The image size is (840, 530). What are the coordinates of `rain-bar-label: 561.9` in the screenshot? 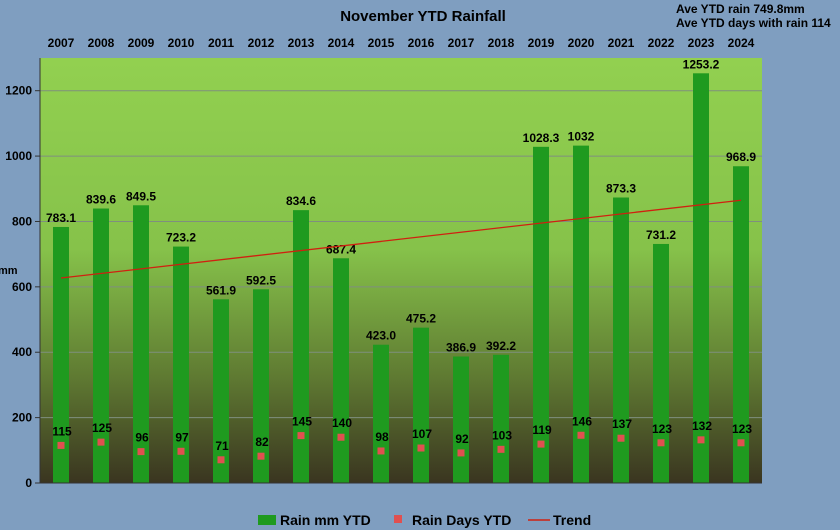 It's located at (221, 290).